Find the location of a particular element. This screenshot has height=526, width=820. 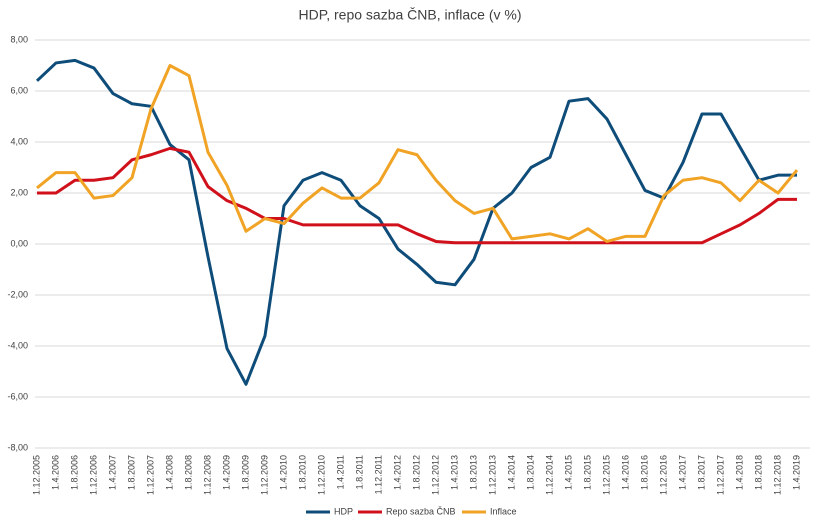

x-tick-label: 1.8.2016 is located at coordinates (644, 472).